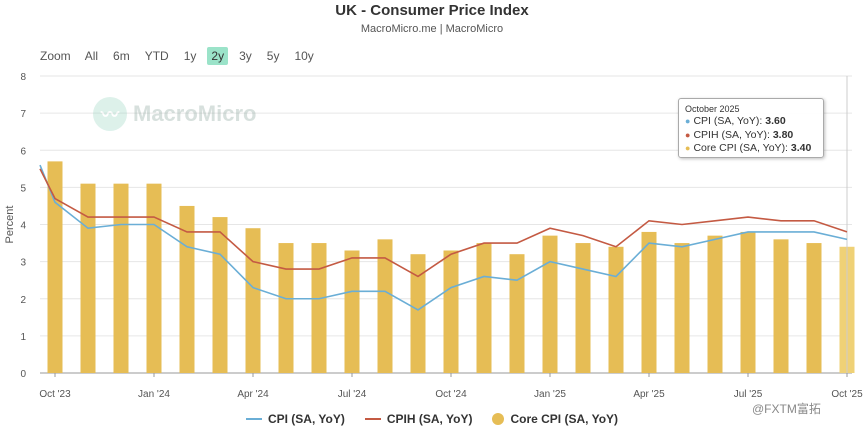 This screenshot has width=864, height=440. I want to click on y-tick-label: 7, so click(23, 114).